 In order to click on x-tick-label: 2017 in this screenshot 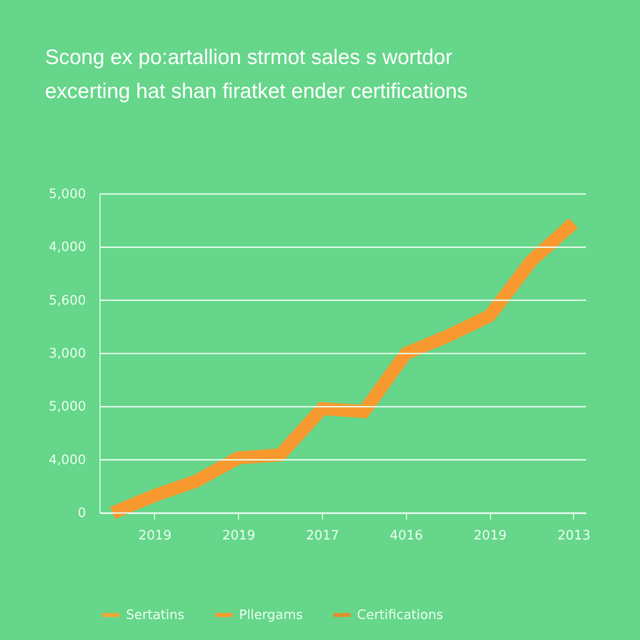, I will do `click(323, 536)`.